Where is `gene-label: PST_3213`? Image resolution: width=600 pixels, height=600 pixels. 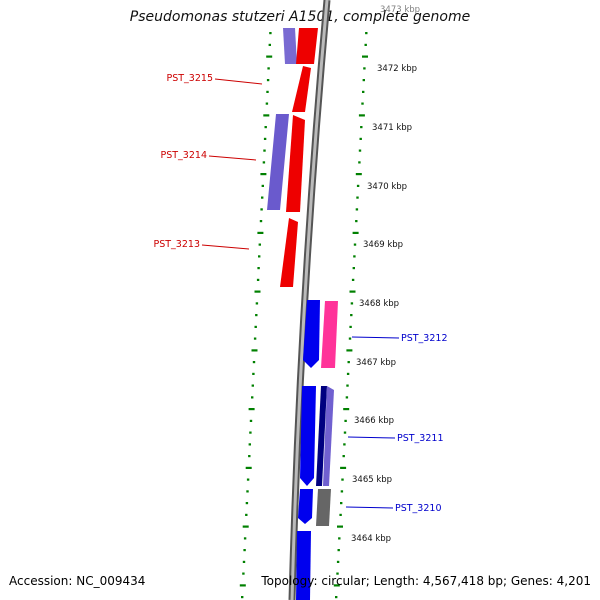 gene-label: PST_3213 is located at coordinates (177, 244).